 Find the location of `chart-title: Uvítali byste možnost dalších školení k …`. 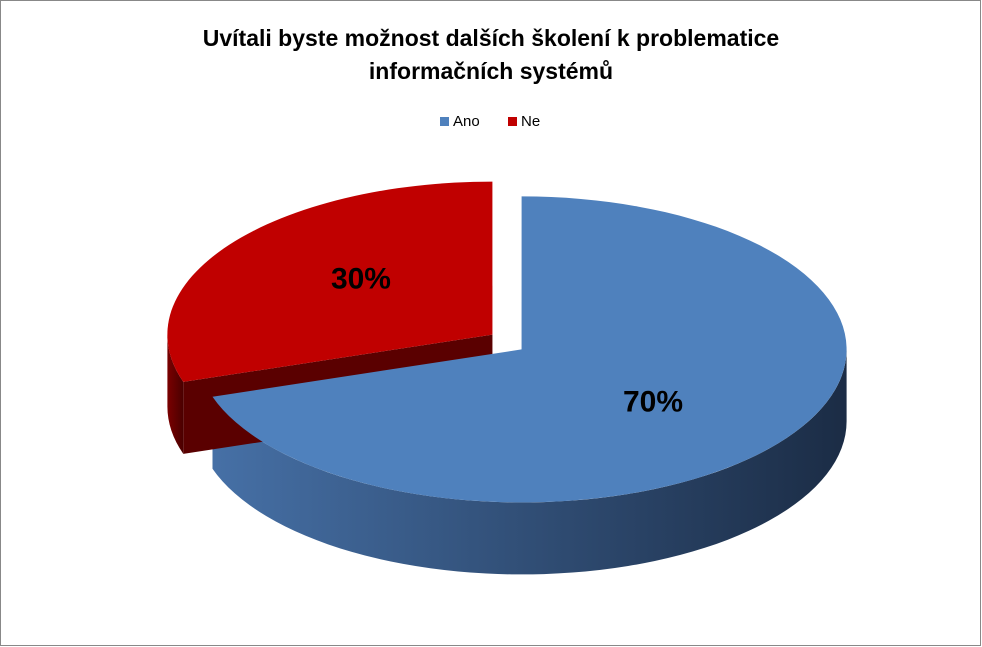

chart-title: Uvítali byste možnost dalších školení k … is located at coordinates (491, 54).